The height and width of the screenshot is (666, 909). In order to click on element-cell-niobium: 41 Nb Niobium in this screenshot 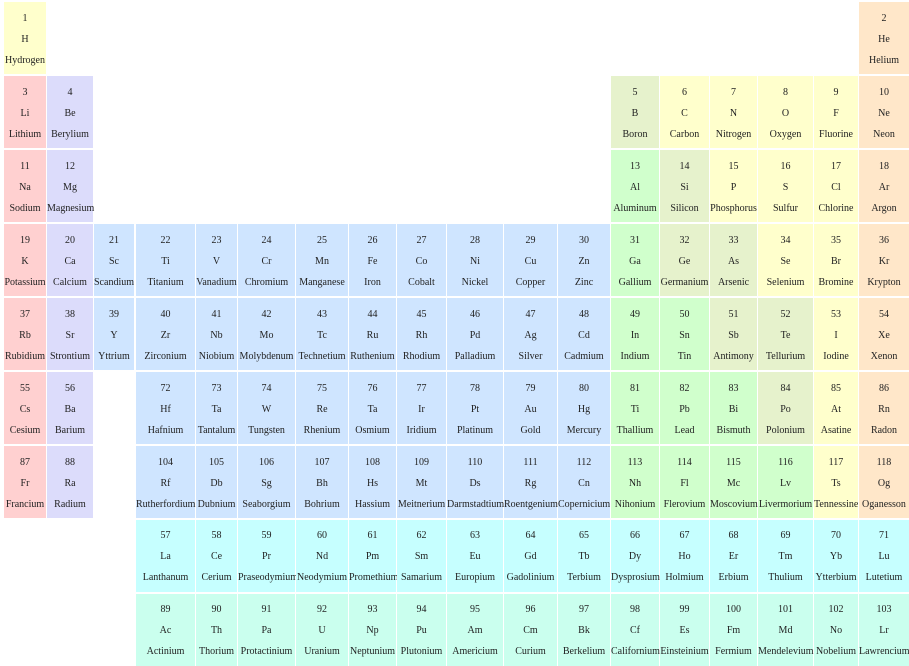, I will do `click(216, 334)`.